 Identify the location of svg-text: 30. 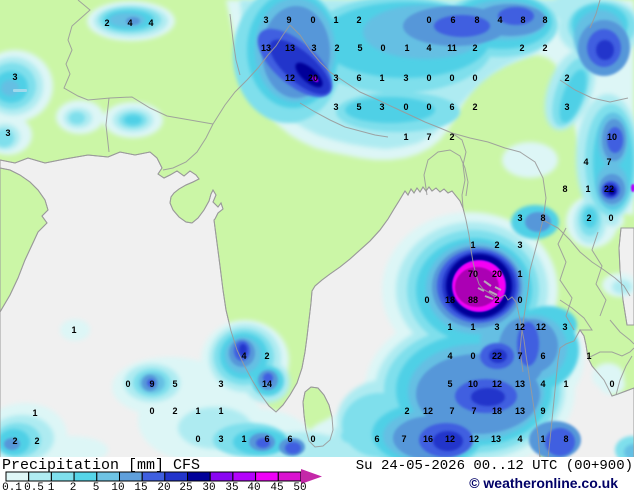
(208, 486).